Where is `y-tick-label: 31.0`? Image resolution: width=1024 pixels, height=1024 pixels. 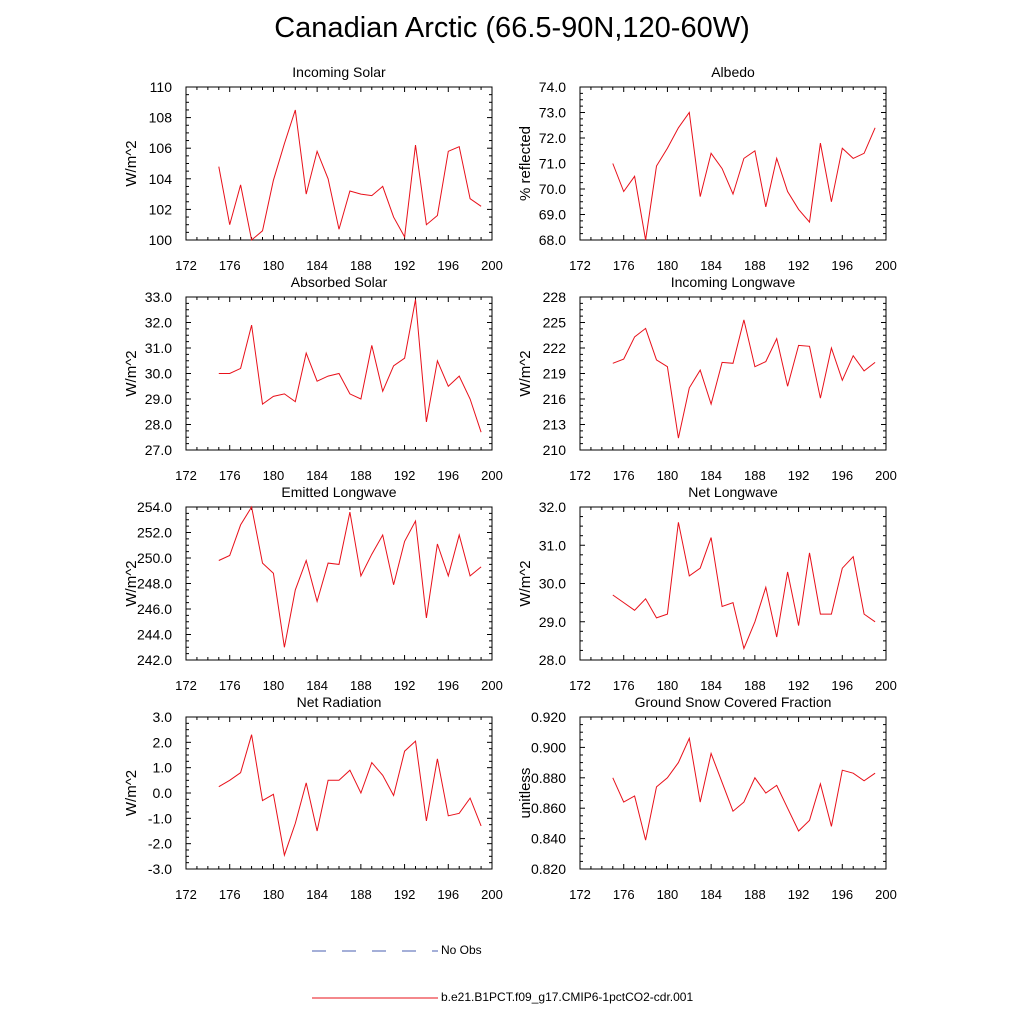 y-tick-label: 31.0 is located at coordinates (552, 545).